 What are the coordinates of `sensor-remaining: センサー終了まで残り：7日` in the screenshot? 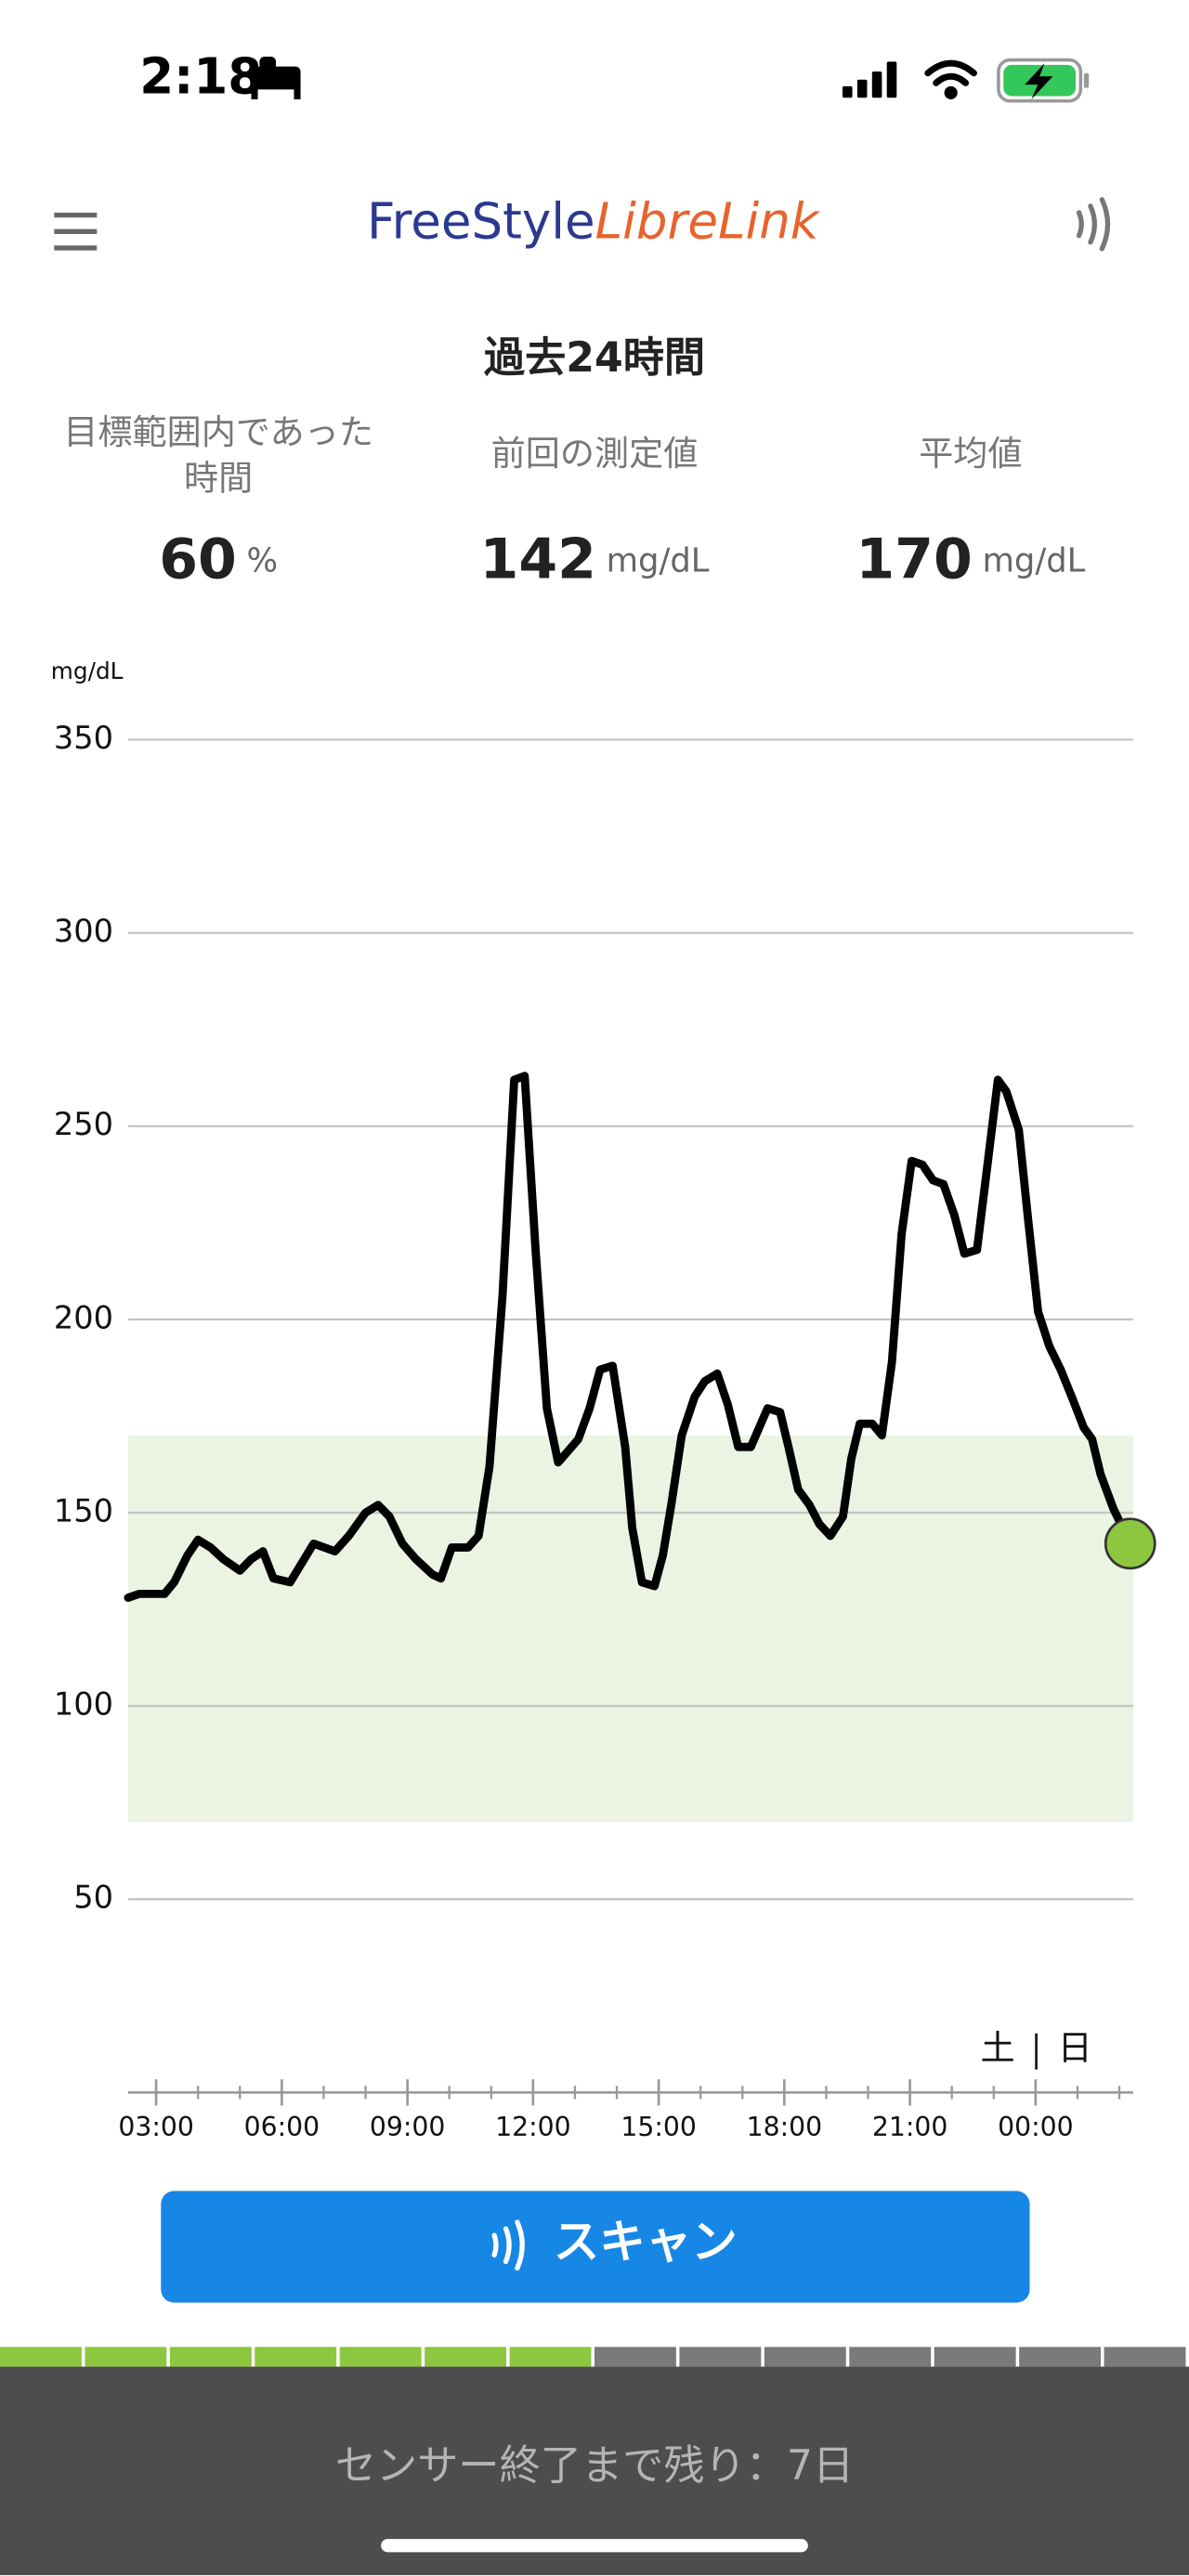 It's located at (594, 2466).